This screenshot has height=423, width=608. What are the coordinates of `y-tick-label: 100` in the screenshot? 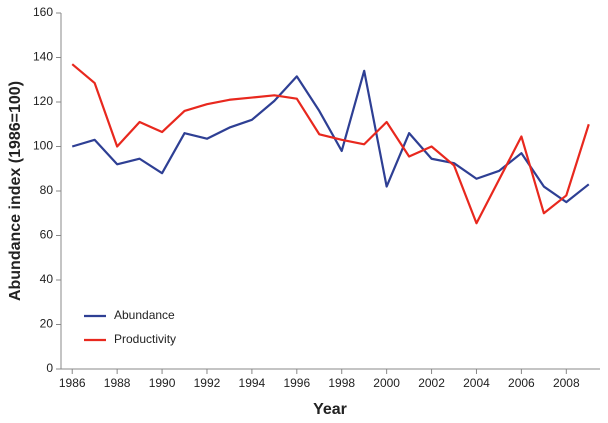 It's located at (43, 146).